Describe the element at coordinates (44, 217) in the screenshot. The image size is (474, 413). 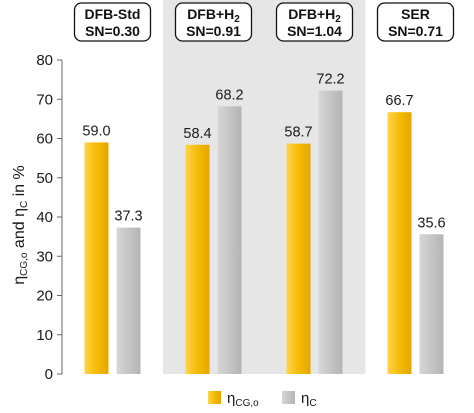
I see `y-tick-label: 40` at that location.